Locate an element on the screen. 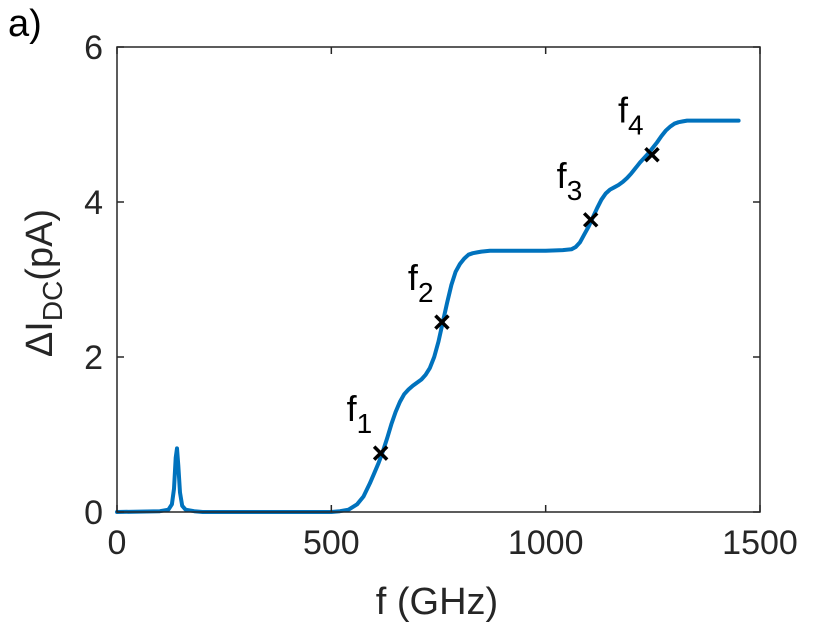 This screenshot has height=630, width=840. marker-label-4: f4 is located at coordinates (631, 115).